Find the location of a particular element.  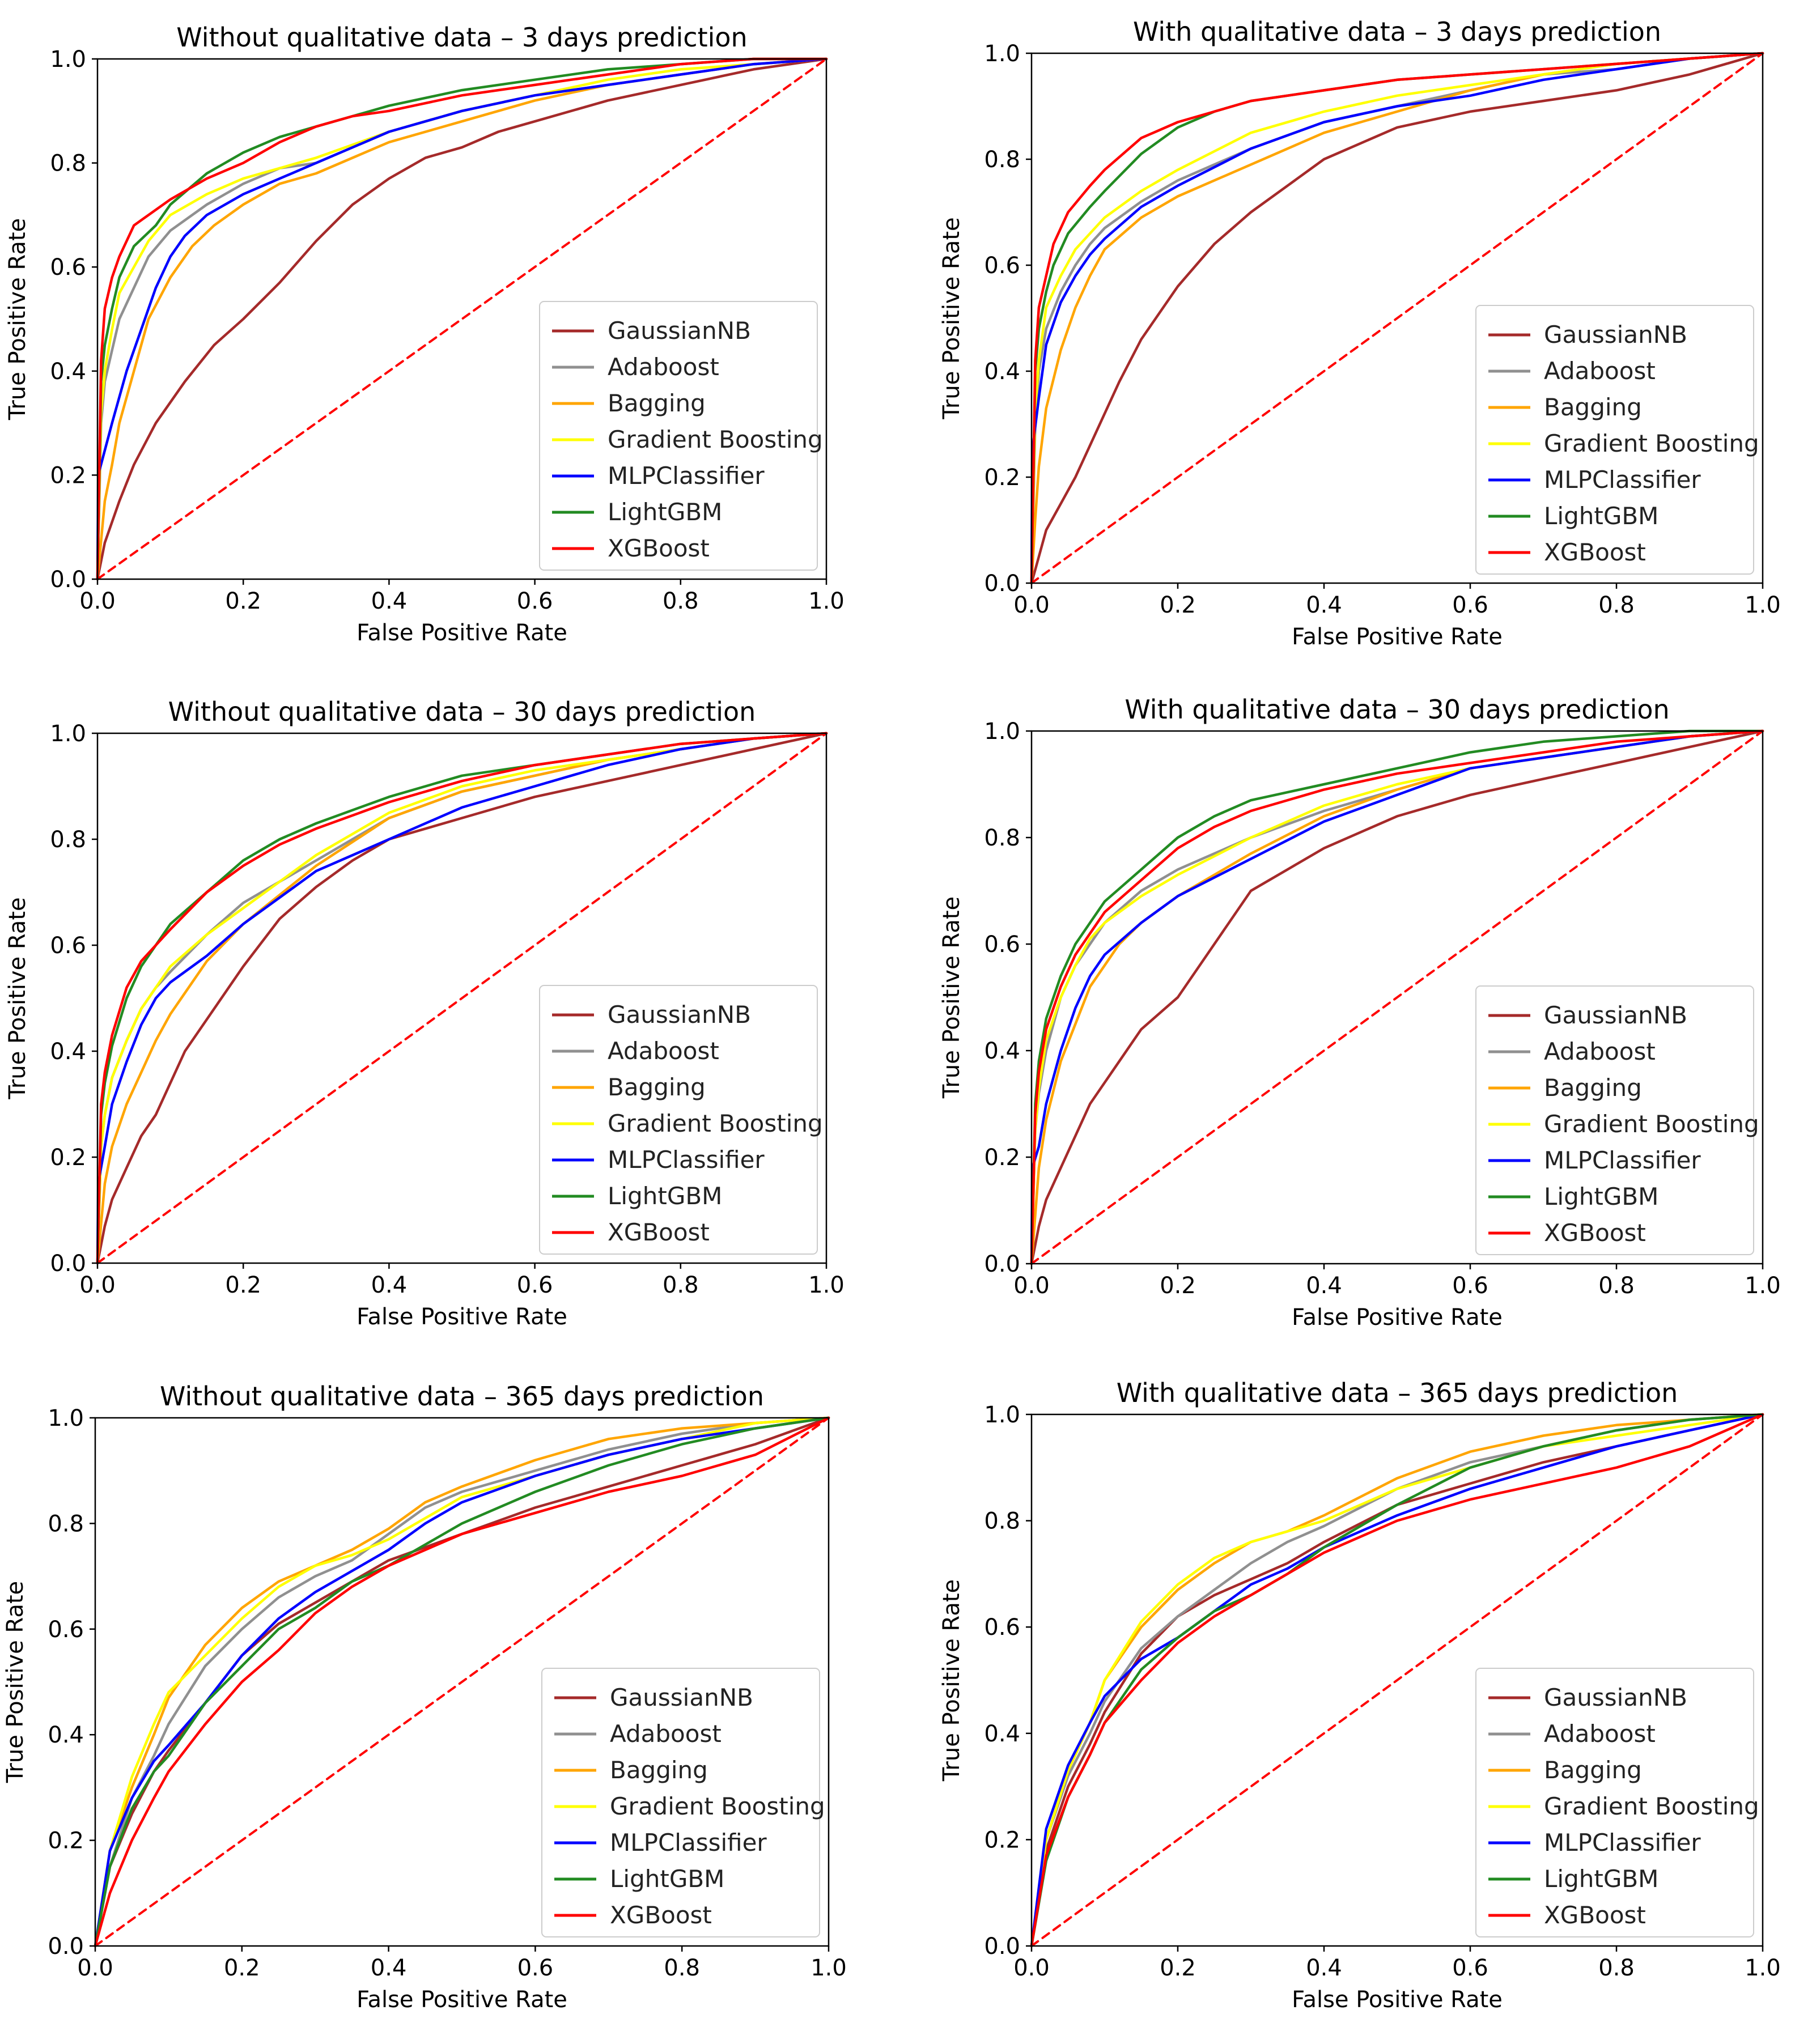

legend-item: XGBoost is located at coordinates (1567, 552).